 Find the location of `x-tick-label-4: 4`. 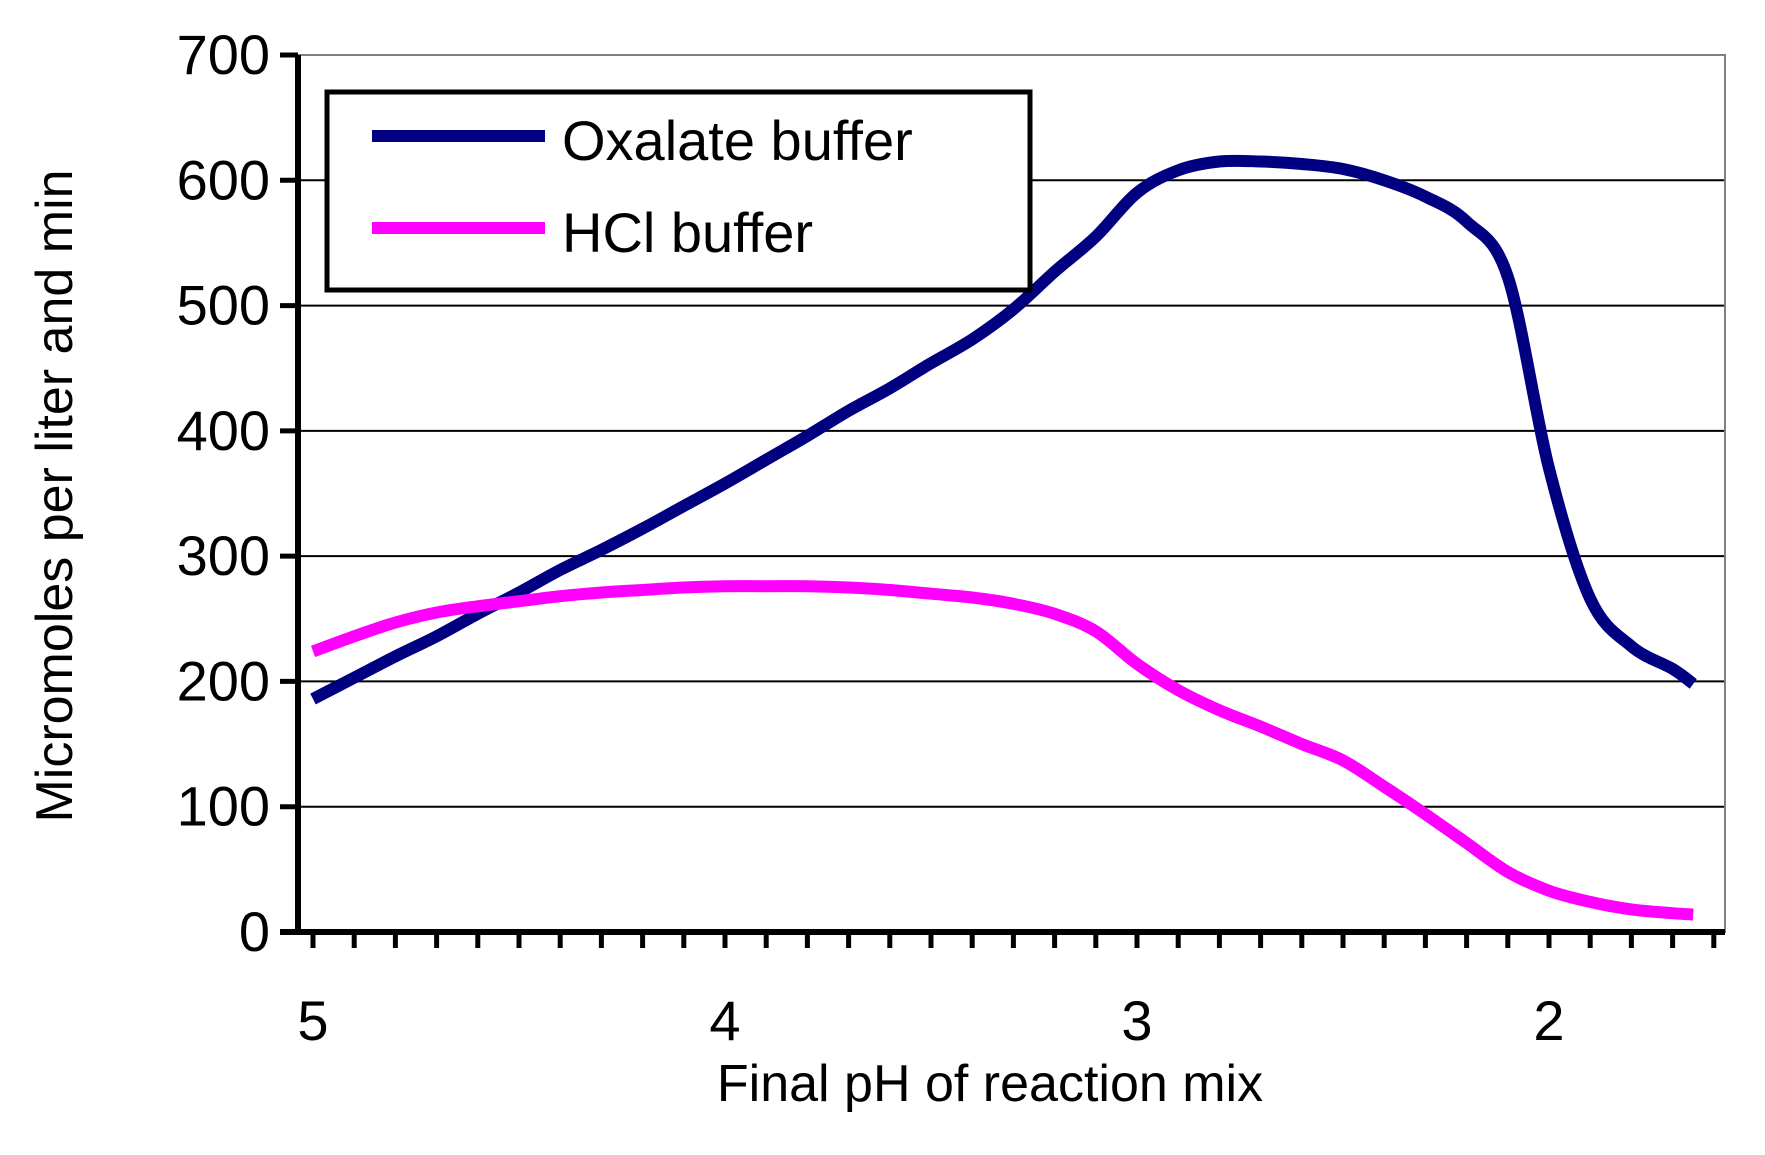

x-tick-label-4: 4 is located at coordinates (724, 1020).